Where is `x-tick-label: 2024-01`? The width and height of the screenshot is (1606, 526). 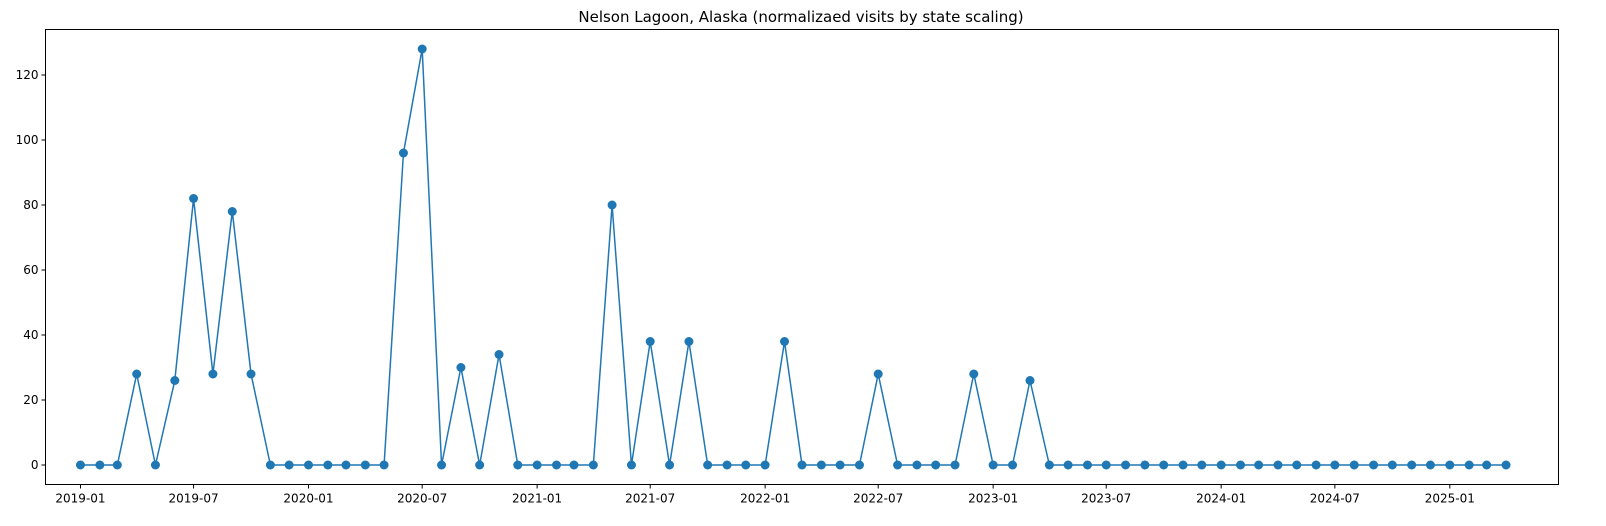 x-tick-label: 2024-01 is located at coordinates (1221, 499).